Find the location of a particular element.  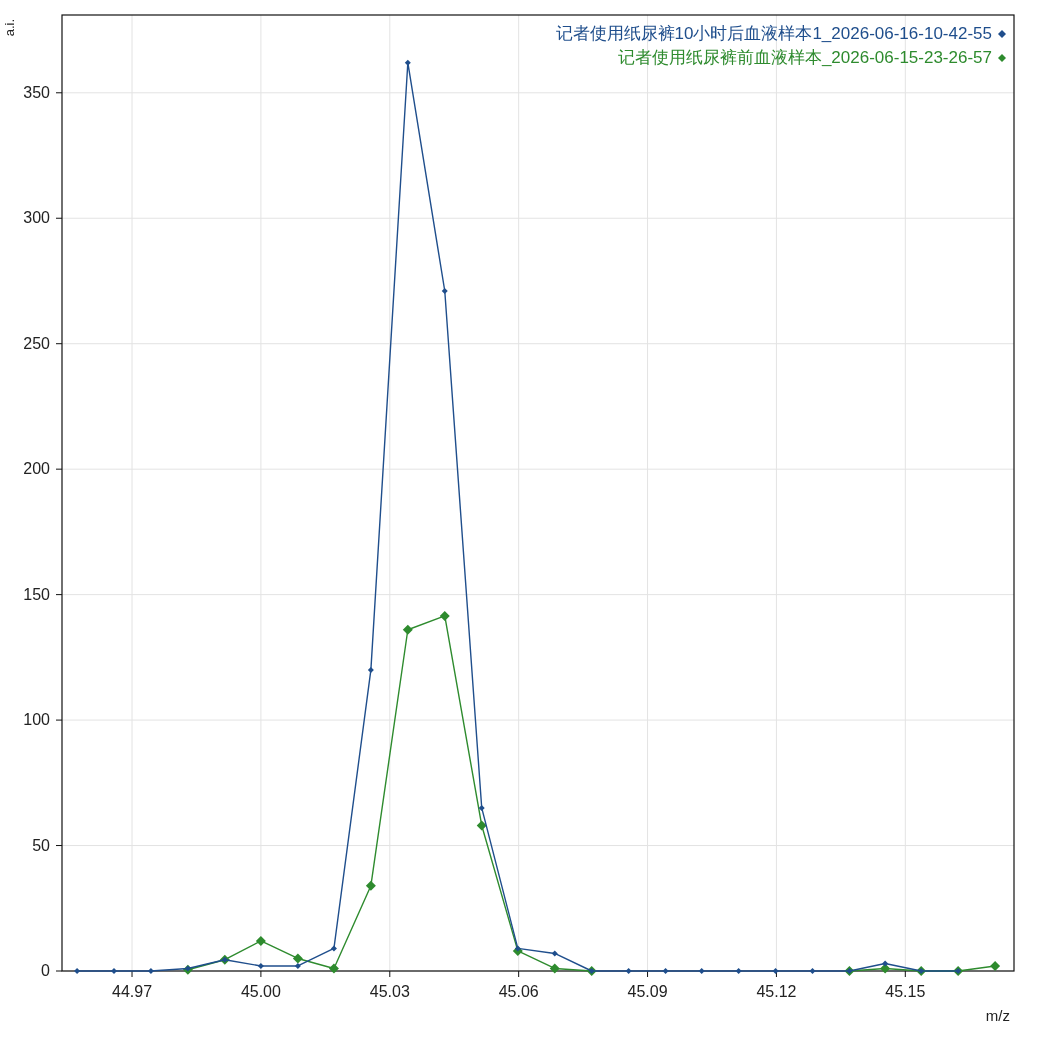

x-tick-label: 45.00 is located at coordinates (261, 991).